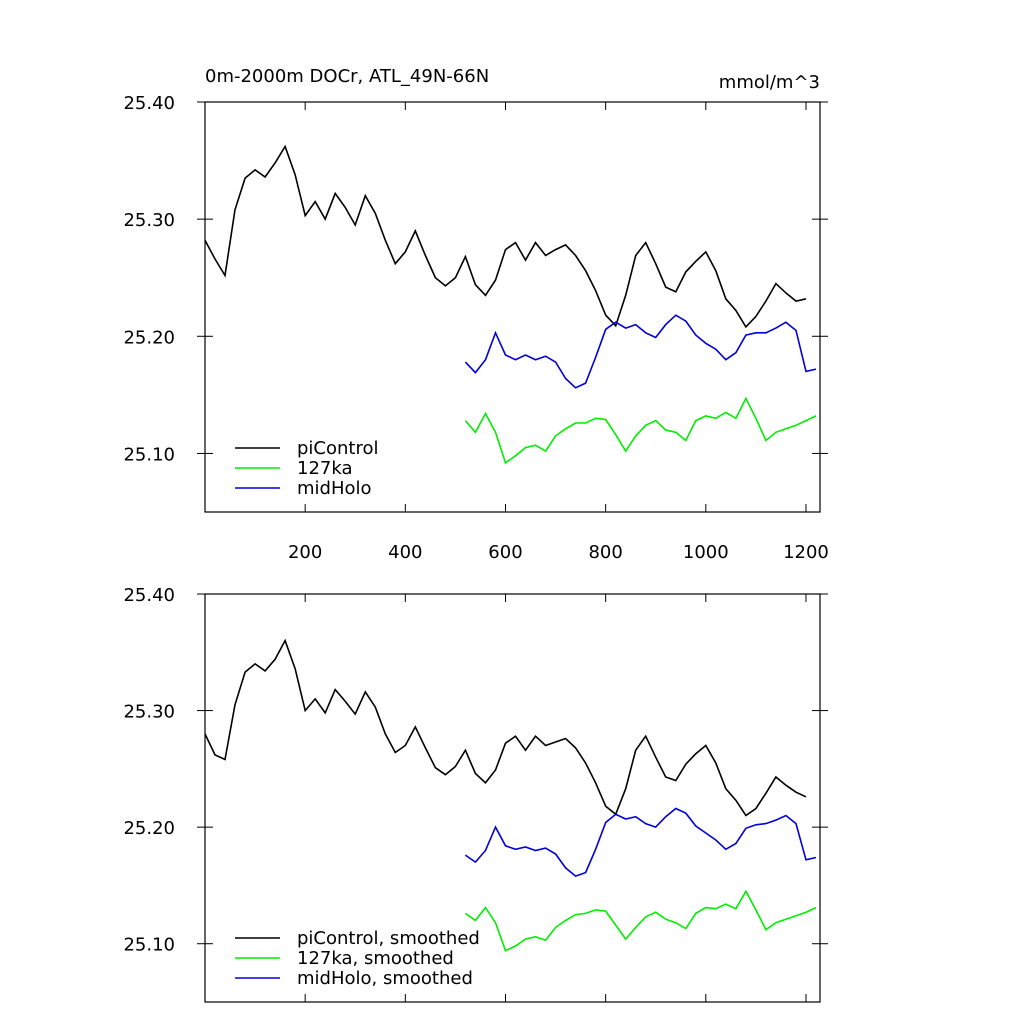 The width and height of the screenshot is (1024, 1024). Describe the element at coordinates (605, 552) in the screenshot. I see `x-tick-label: 800` at that location.